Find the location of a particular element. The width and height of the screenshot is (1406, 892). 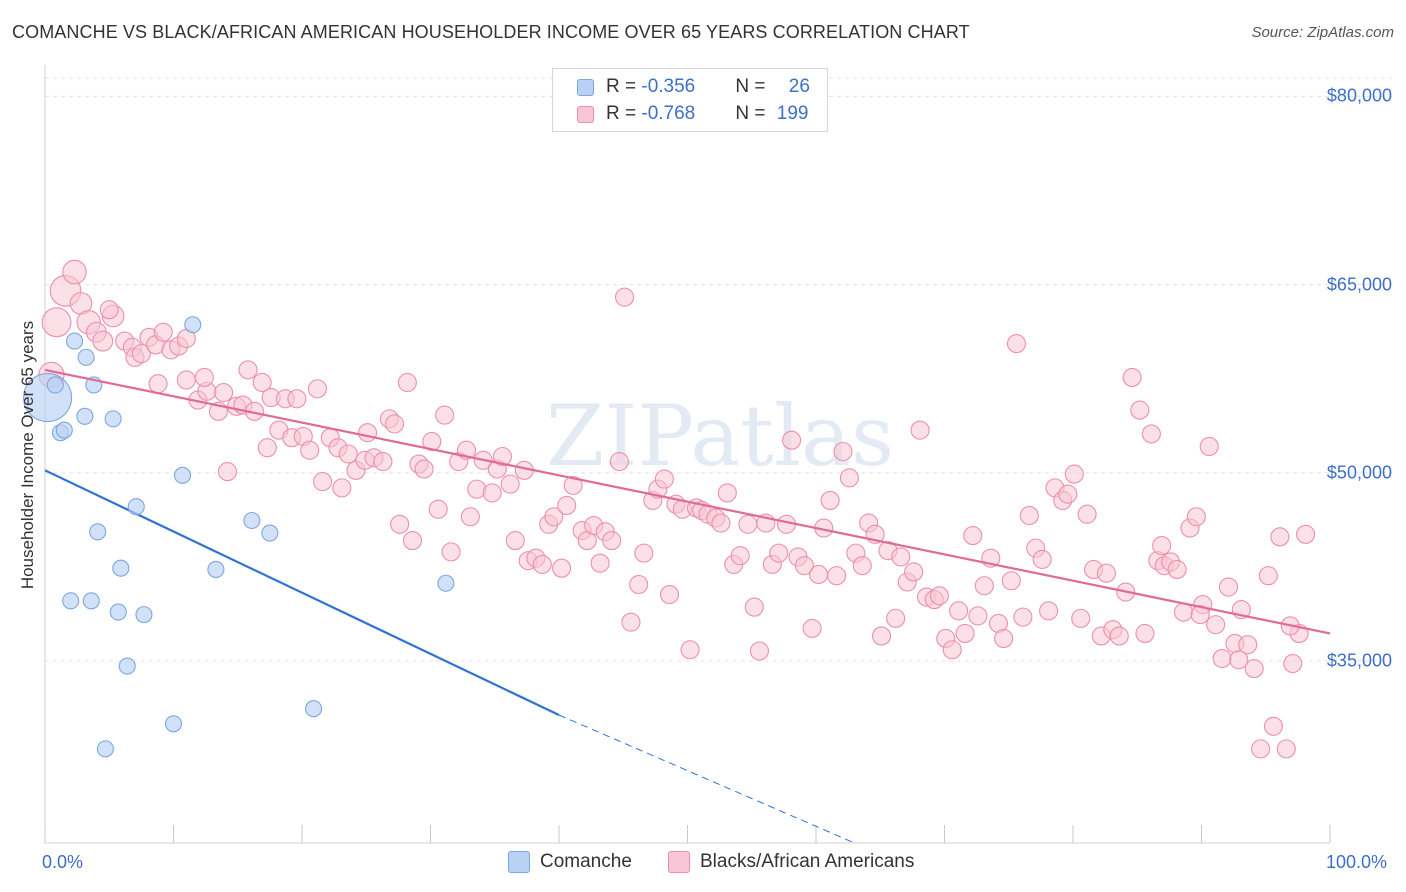

y-tick-label: $65,000 is located at coordinates (1359, 284).